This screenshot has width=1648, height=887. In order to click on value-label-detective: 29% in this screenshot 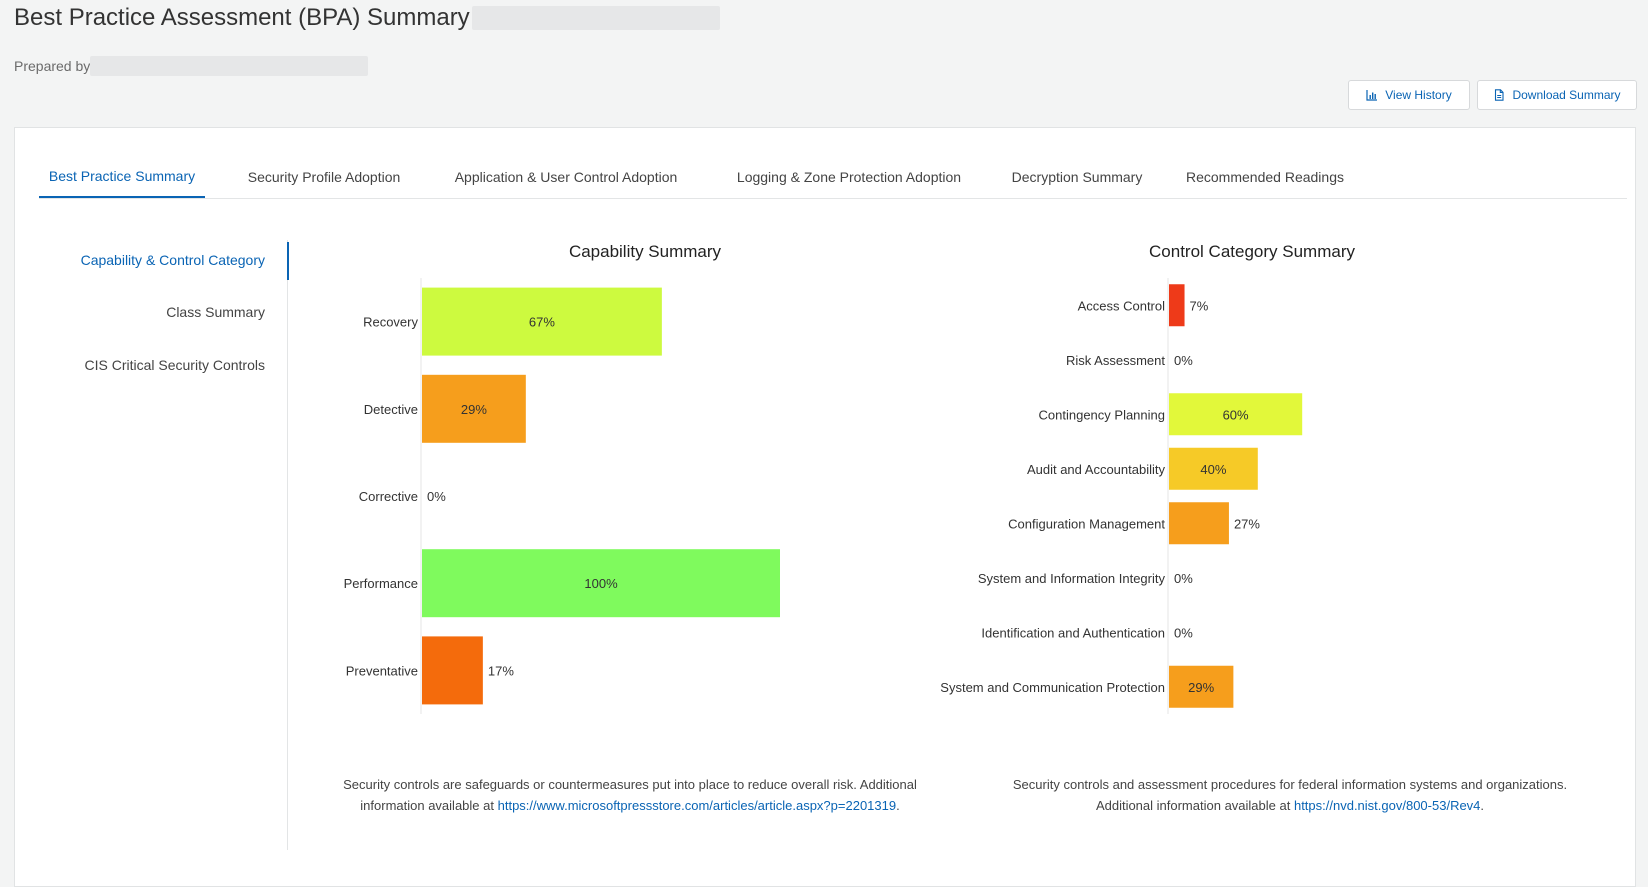, I will do `click(474, 409)`.